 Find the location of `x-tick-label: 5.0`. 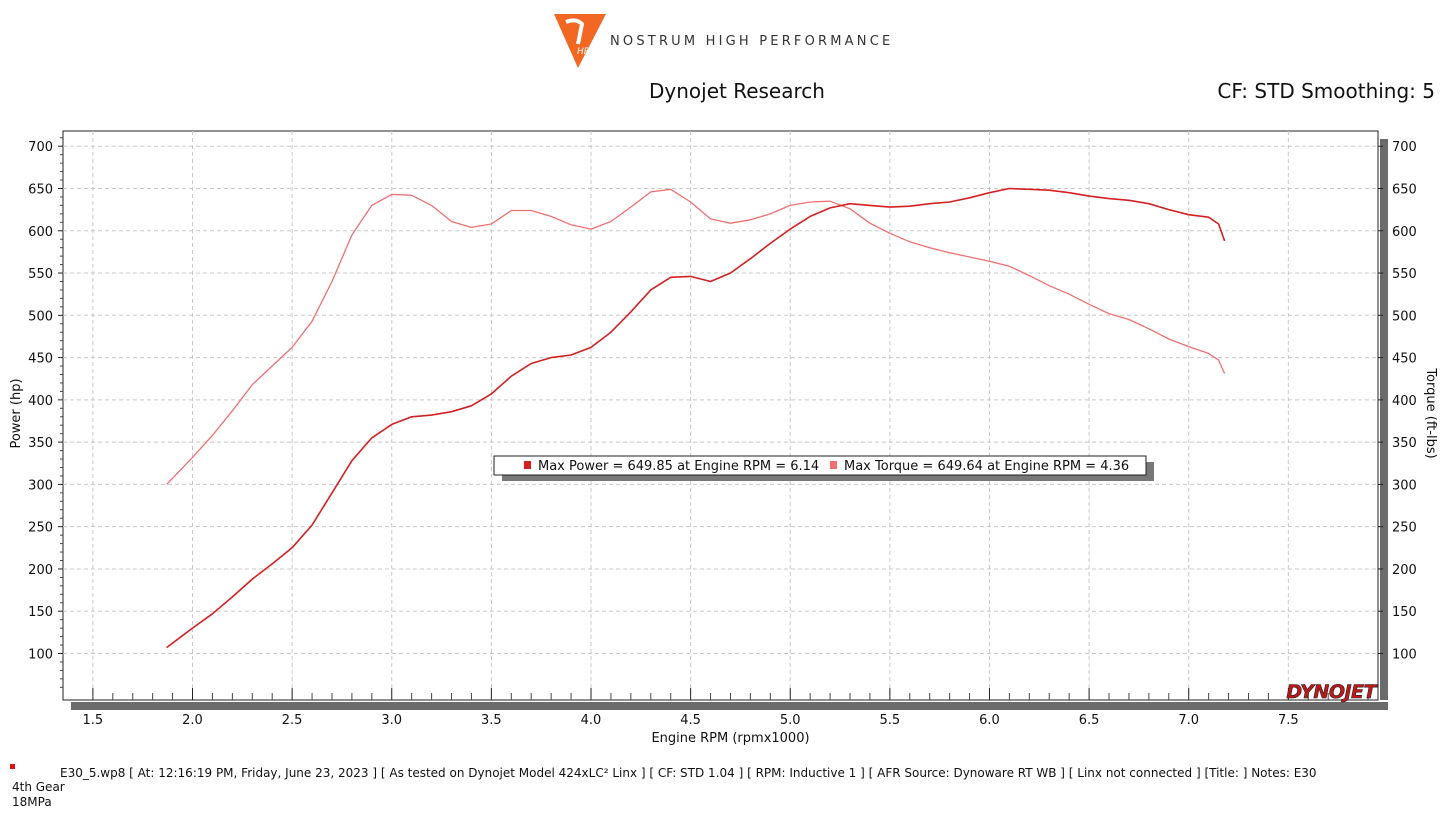

x-tick-label: 5.0 is located at coordinates (790, 720).